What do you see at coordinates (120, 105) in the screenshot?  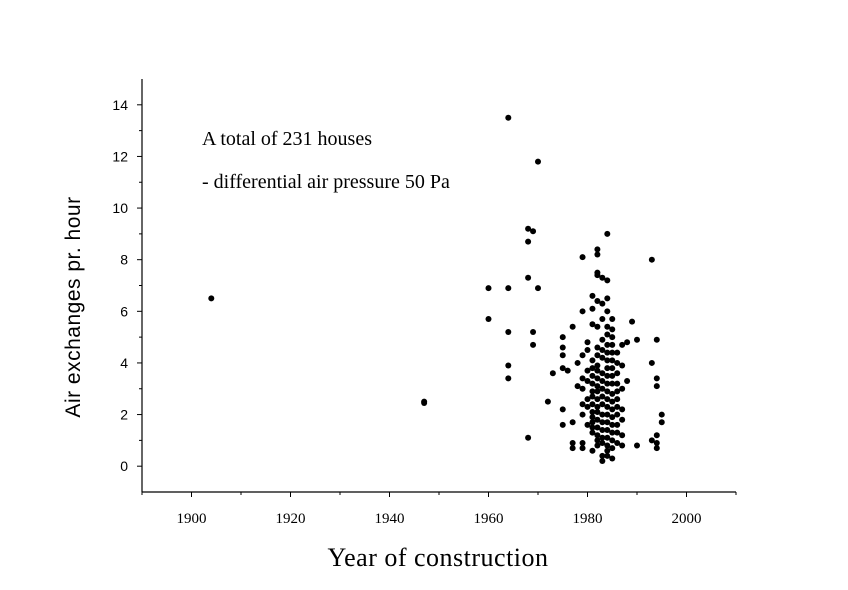 I see `y-tick-label: 14` at bounding box center [120, 105].